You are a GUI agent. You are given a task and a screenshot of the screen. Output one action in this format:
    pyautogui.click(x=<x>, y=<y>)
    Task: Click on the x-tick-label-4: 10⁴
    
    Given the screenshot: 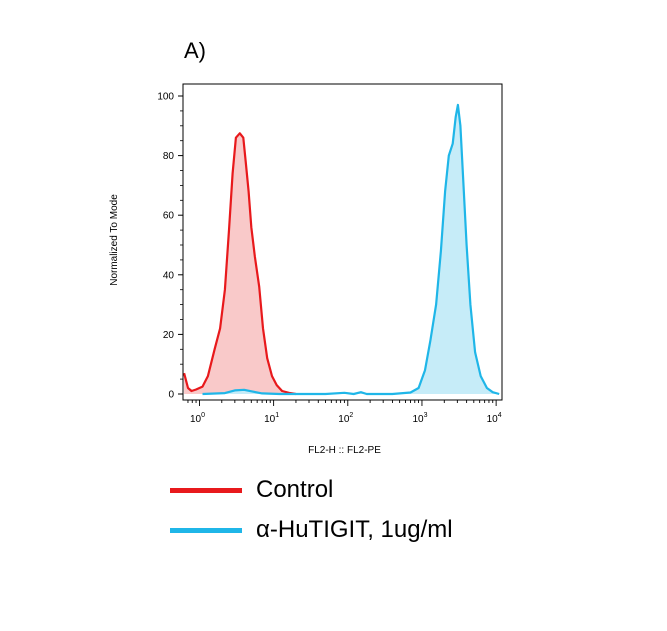 What is the action you would take?
    pyautogui.click(x=494, y=418)
    